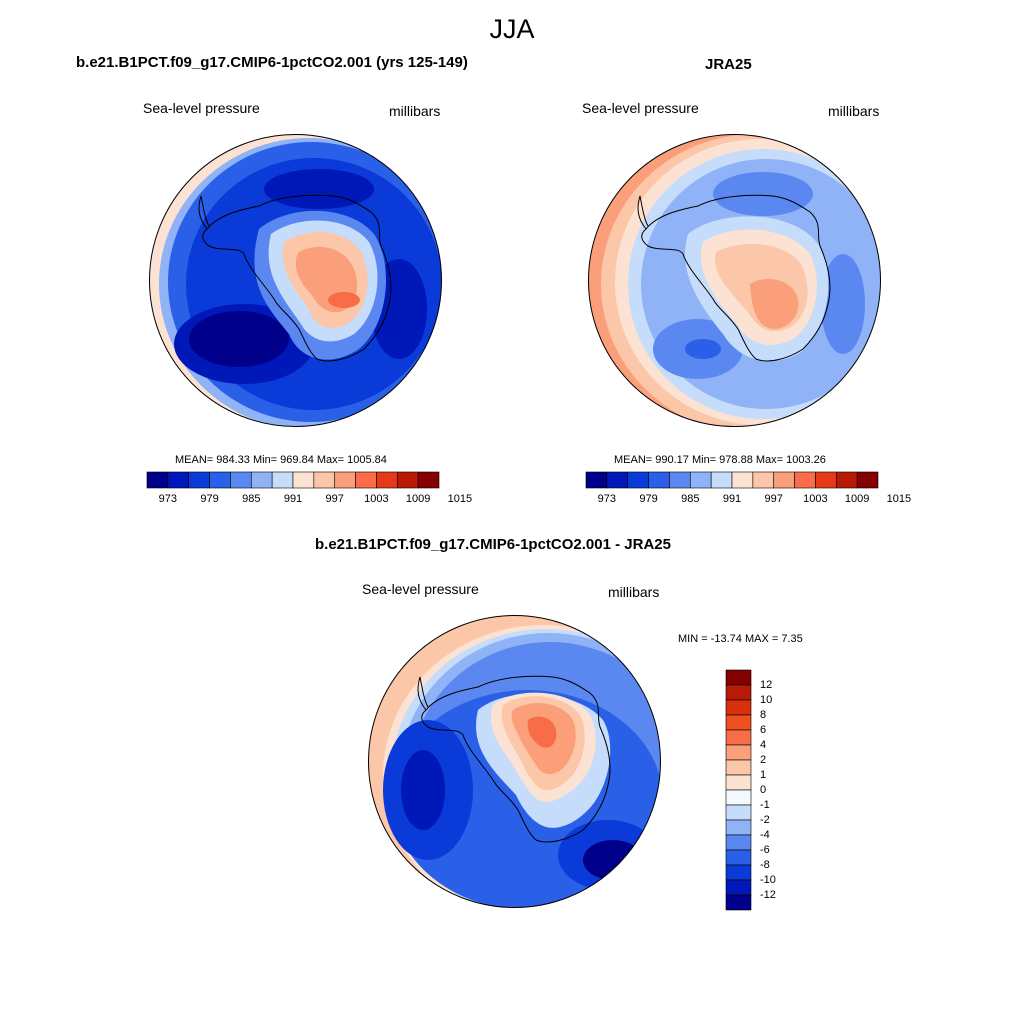  I want to click on panel2-map, so click(734, 280).